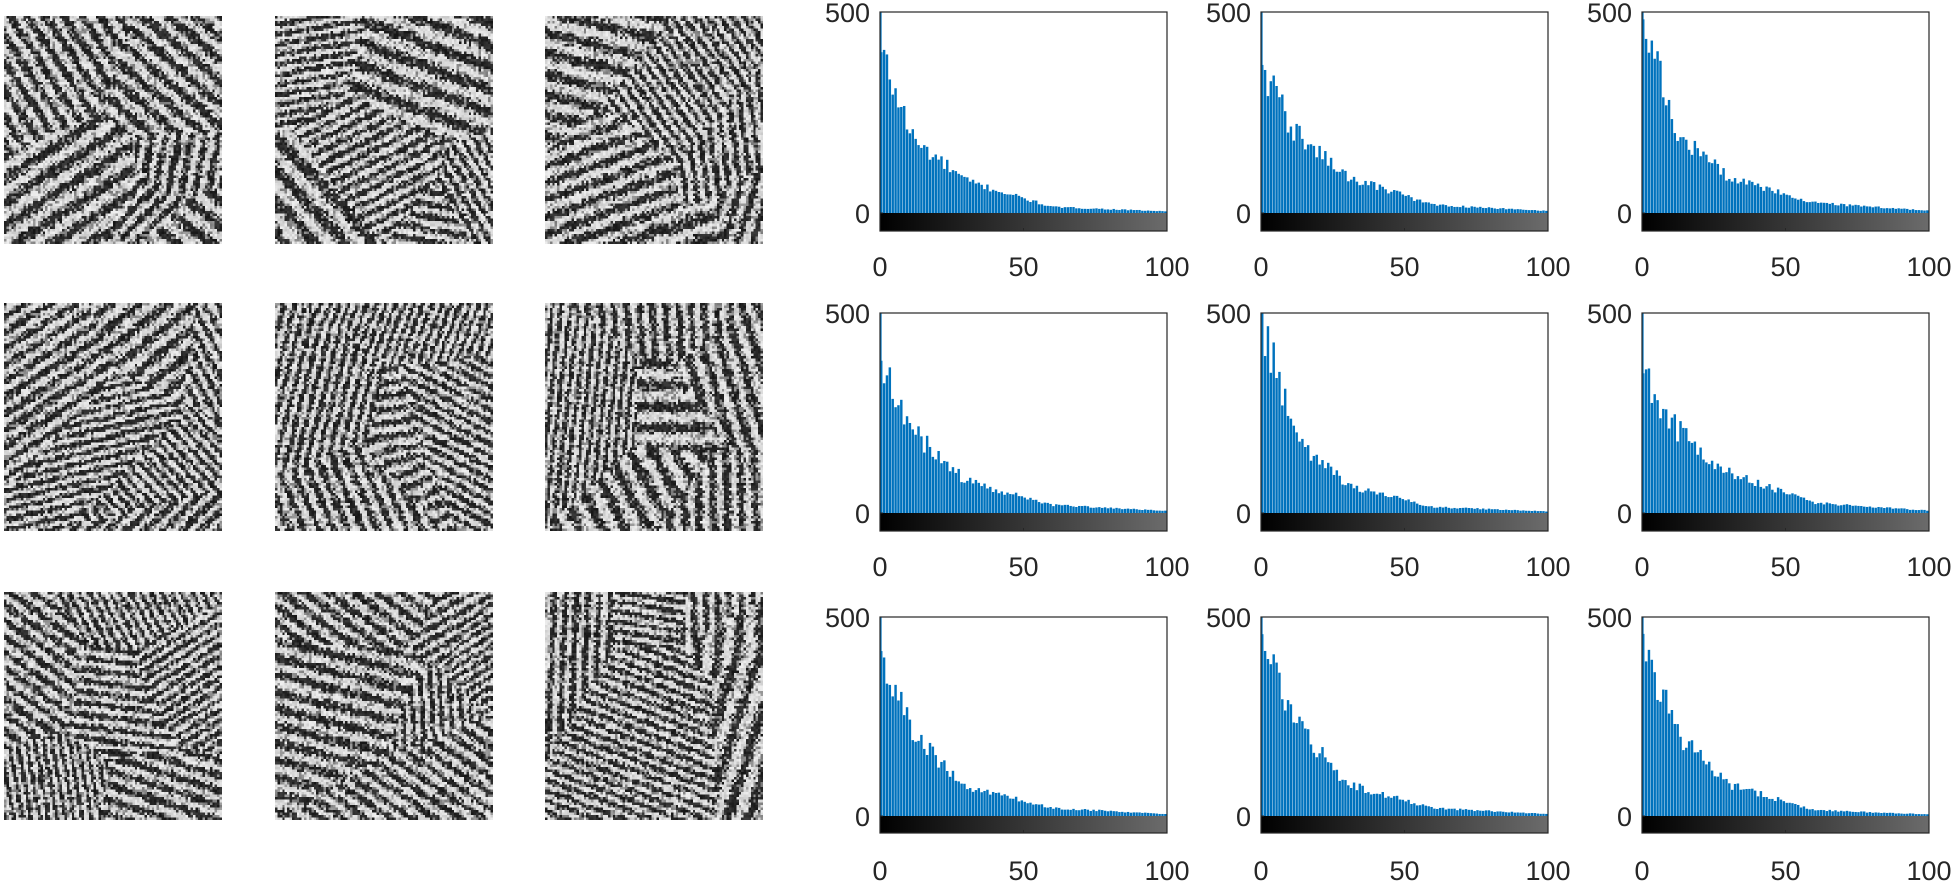  Describe the element at coordinates (1023, 222) in the screenshot. I see `grayscale-colorbar` at that location.